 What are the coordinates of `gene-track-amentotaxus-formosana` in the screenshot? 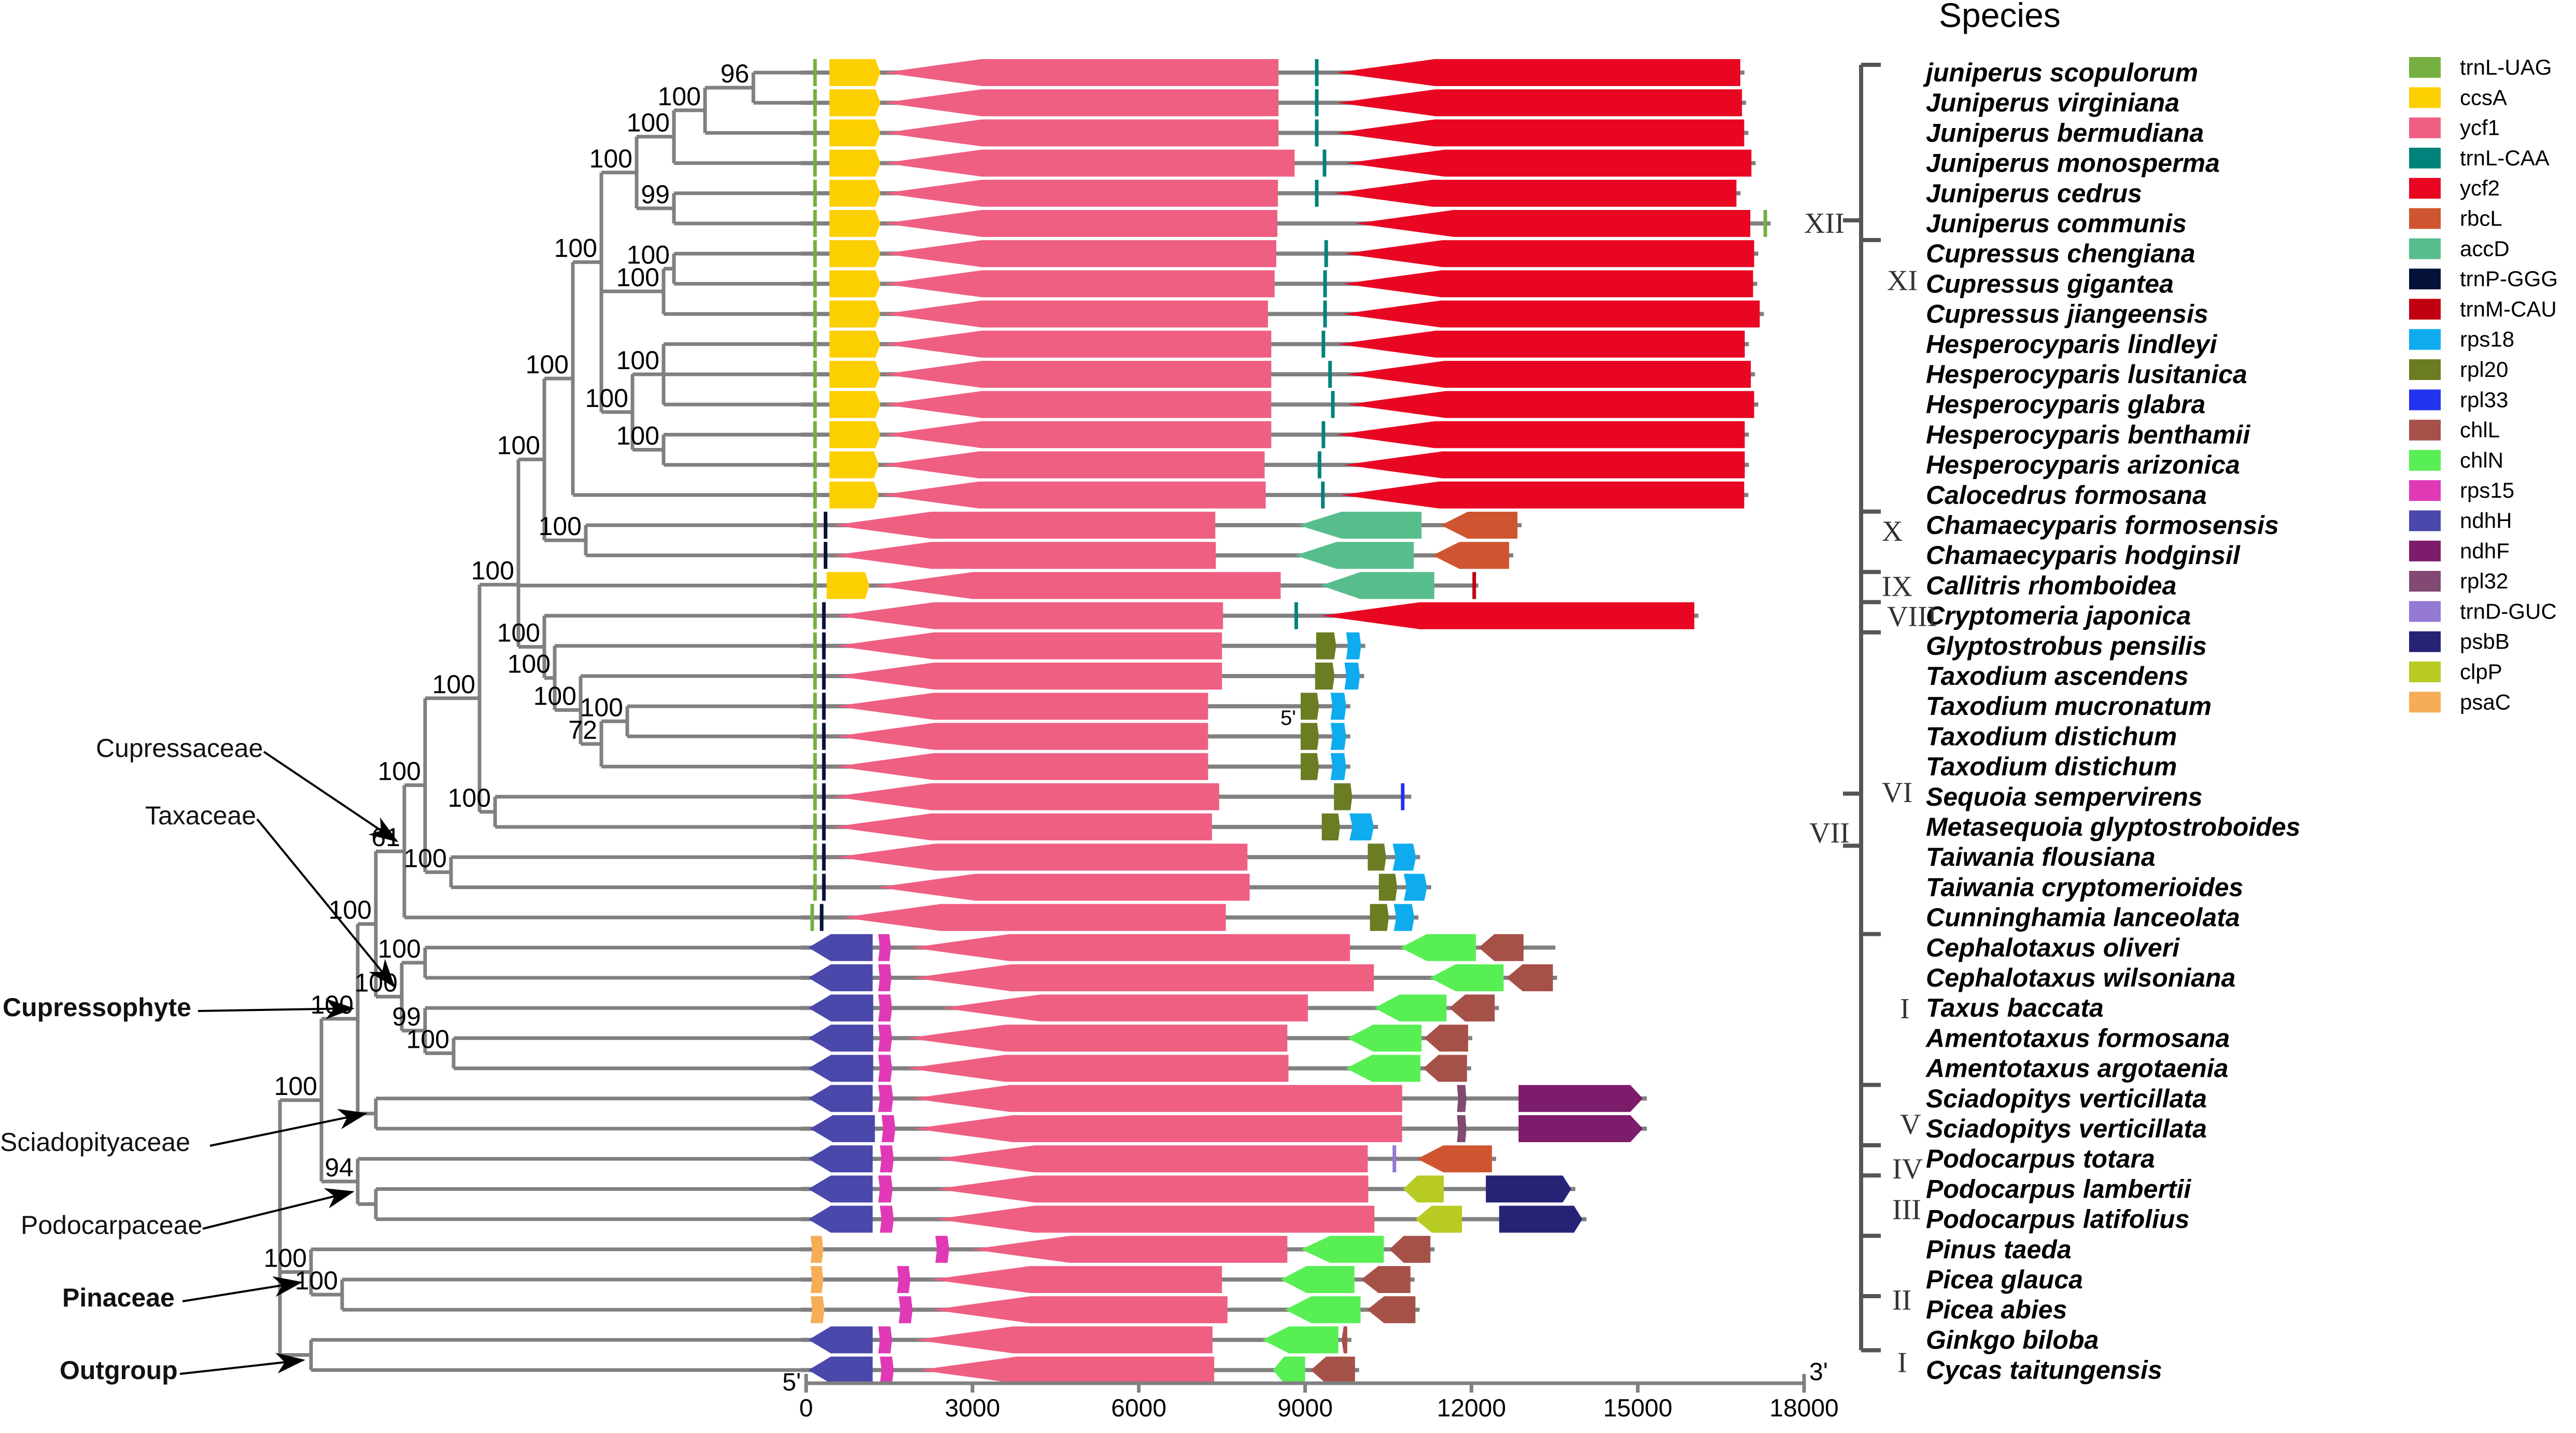 It's located at (1136, 1038).